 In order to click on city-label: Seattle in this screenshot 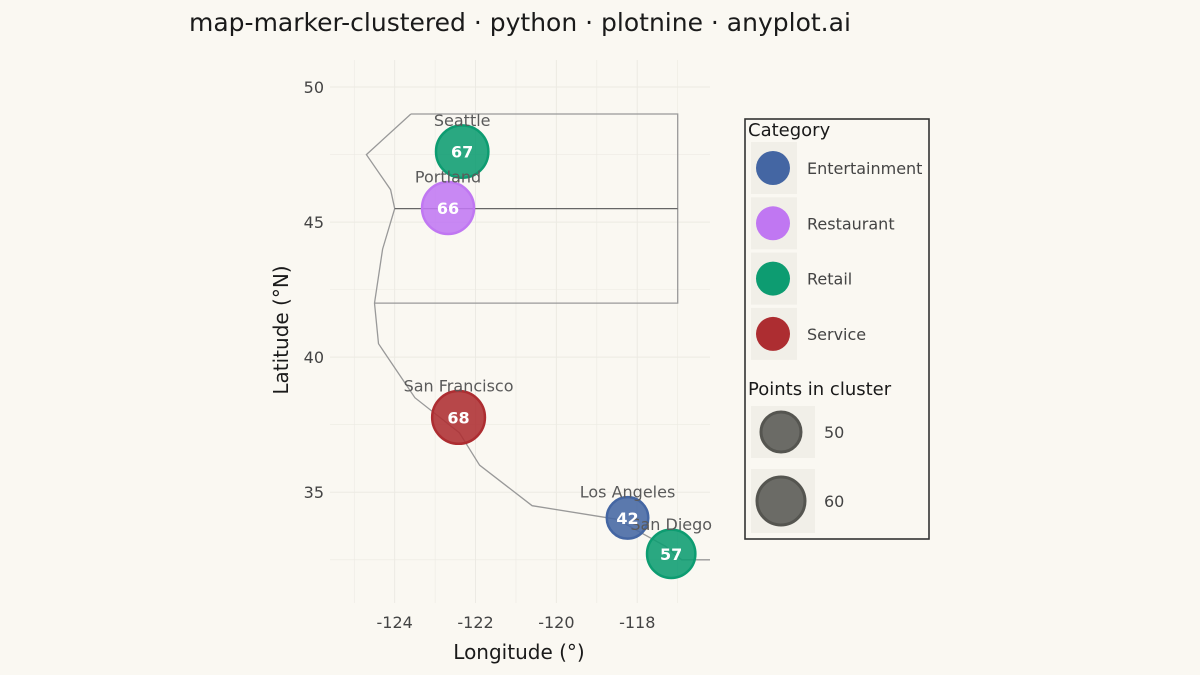, I will do `click(462, 120)`.